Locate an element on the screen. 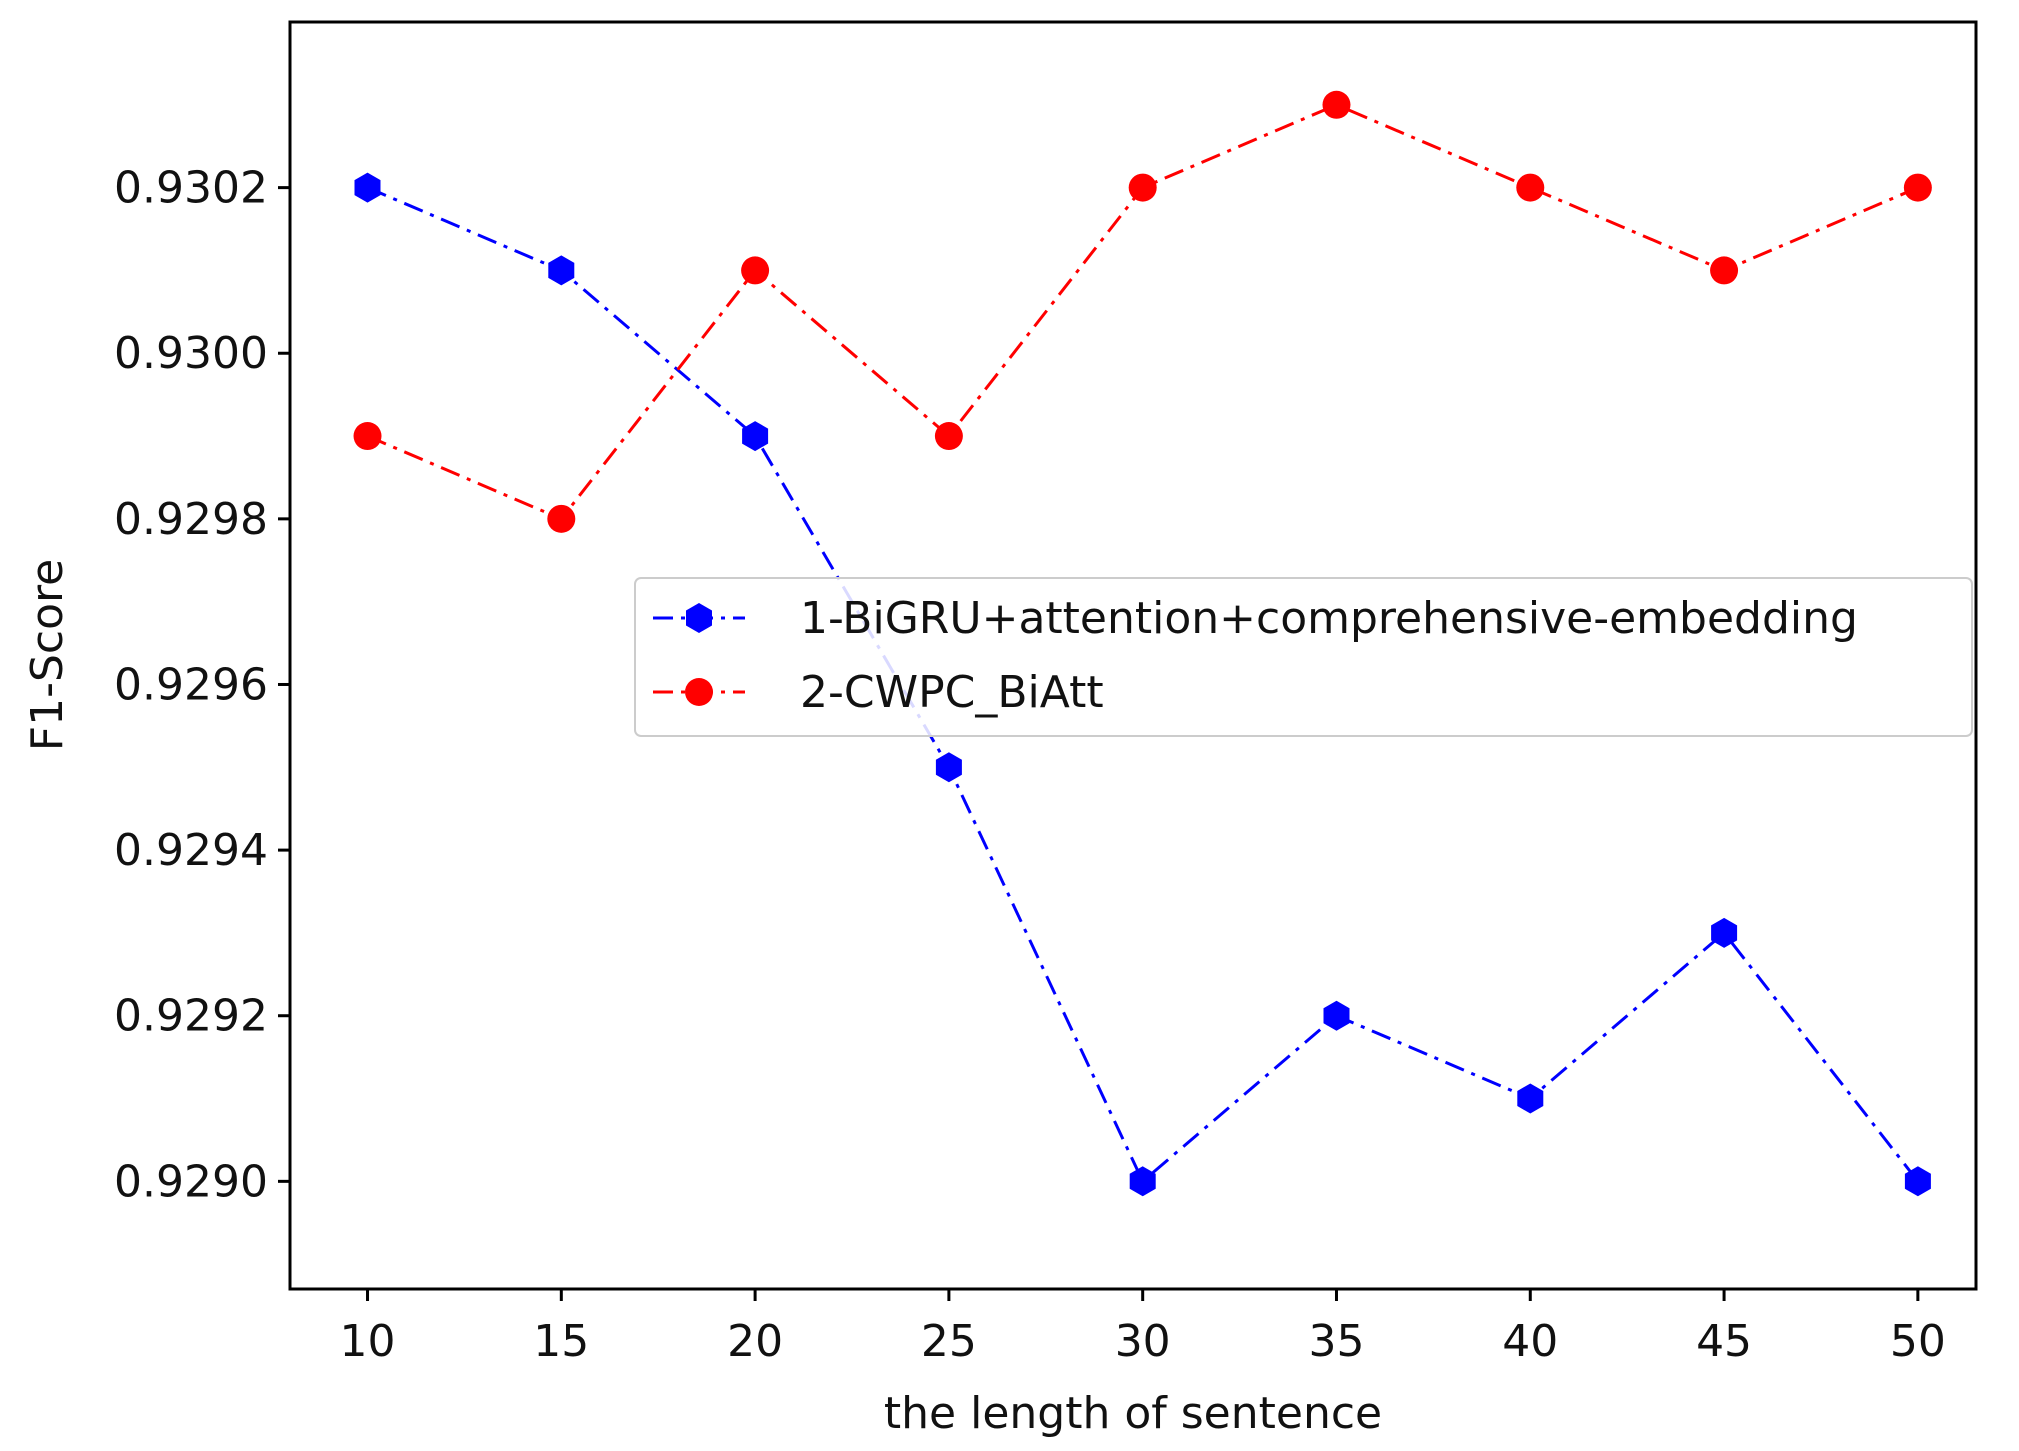  legend-label-series-2: 2-CWPC_BiAtt is located at coordinates (952, 692).